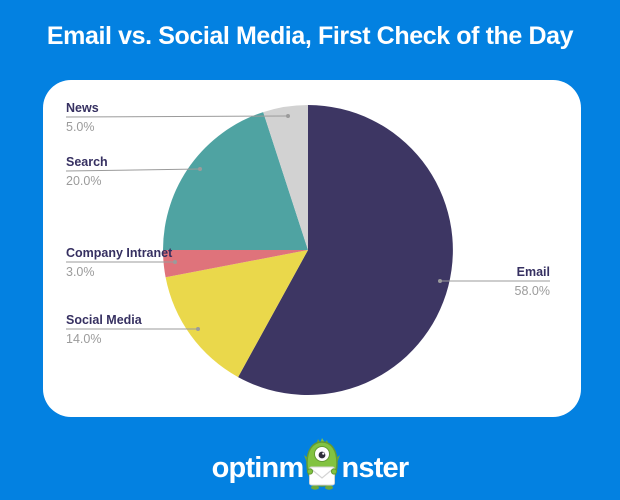 Image resolution: width=620 pixels, height=500 pixels. I want to click on logo-text-before: optinm, so click(258, 467).